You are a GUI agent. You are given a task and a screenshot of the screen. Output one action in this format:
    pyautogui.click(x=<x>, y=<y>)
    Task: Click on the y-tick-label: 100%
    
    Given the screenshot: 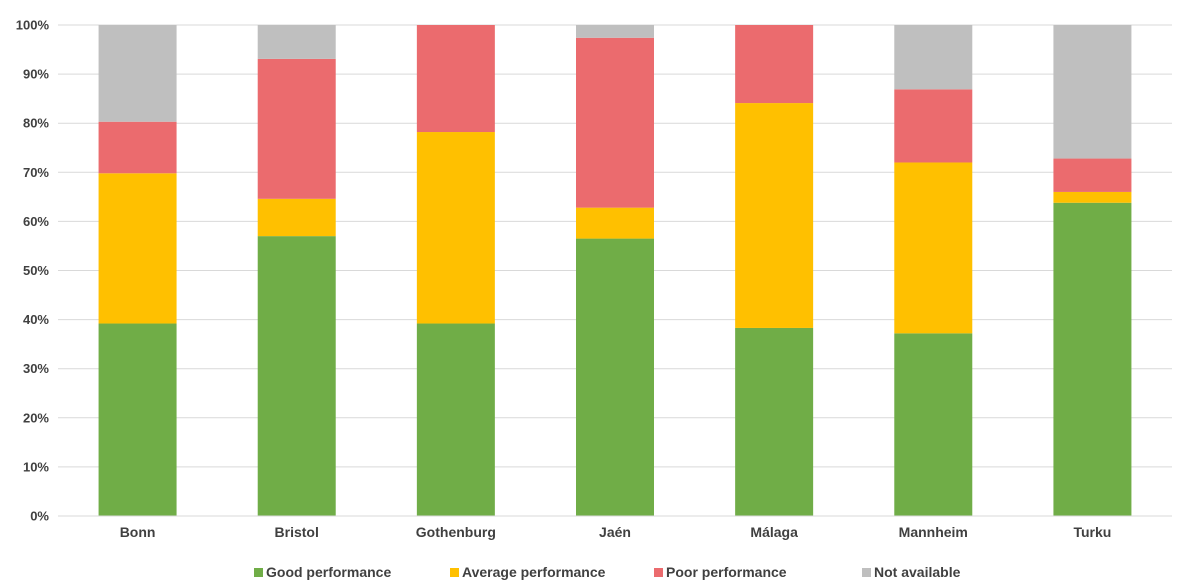 What is the action you would take?
    pyautogui.click(x=33, y=25)
    